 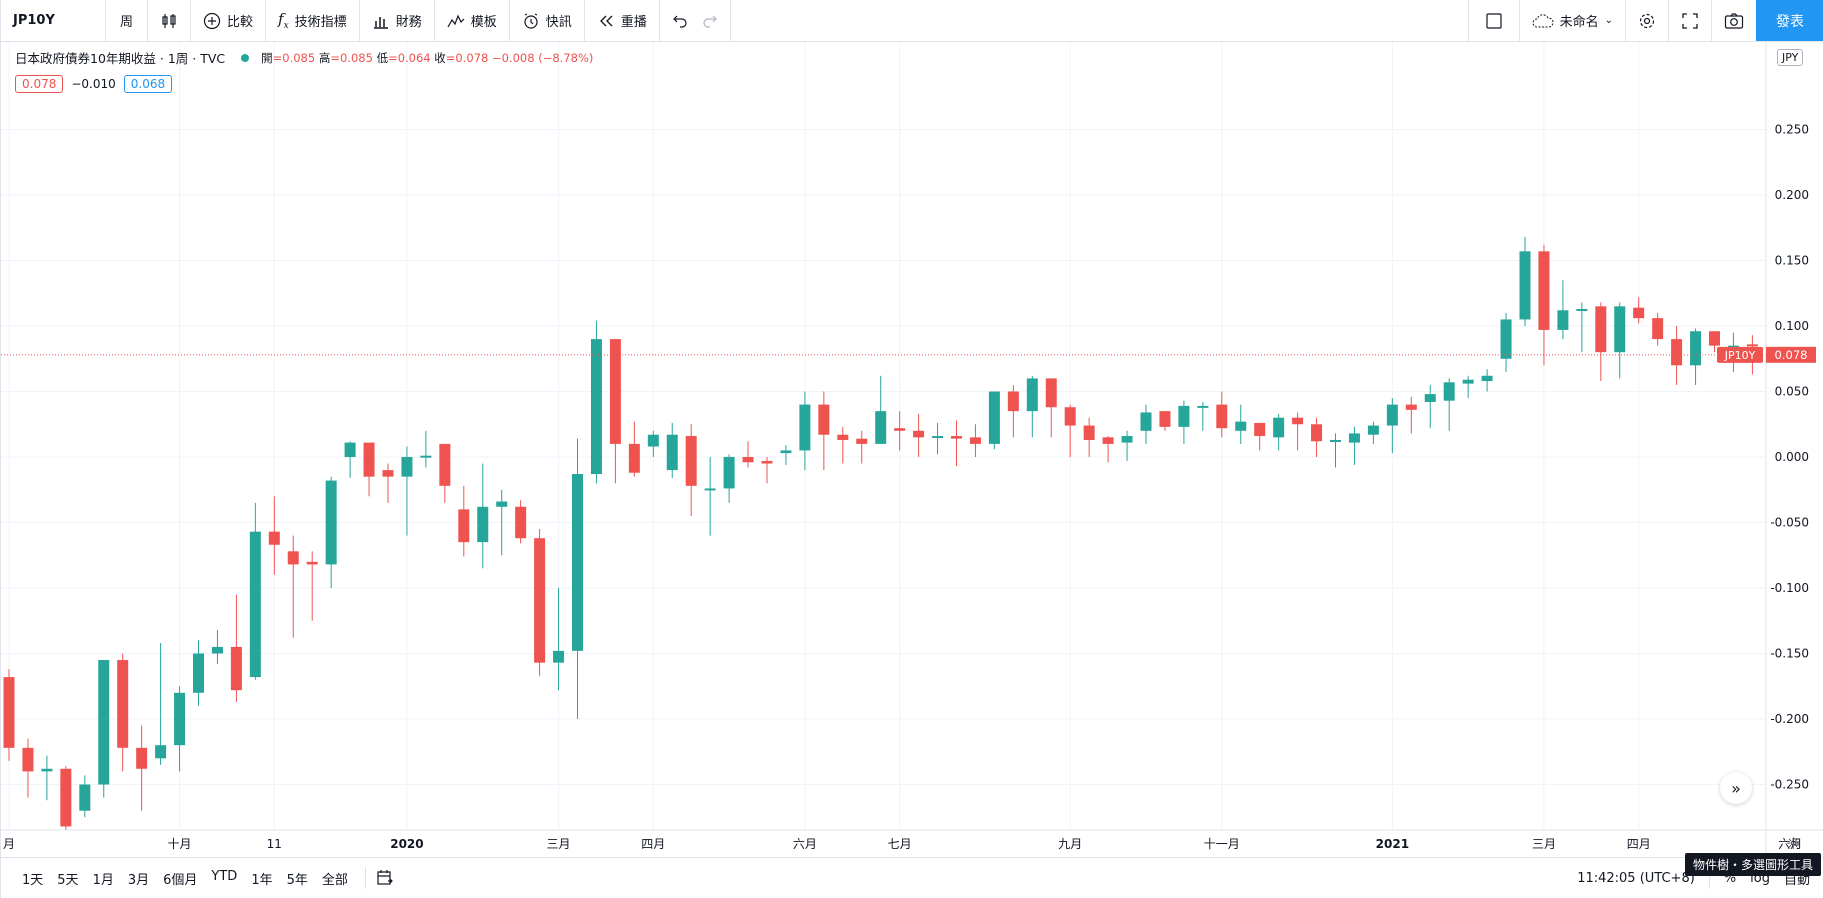 What do you see at coordinates (1792, 130) in the screenshot?
I see `price-tick-label: 0.250` at bounding box center [1792, 130].